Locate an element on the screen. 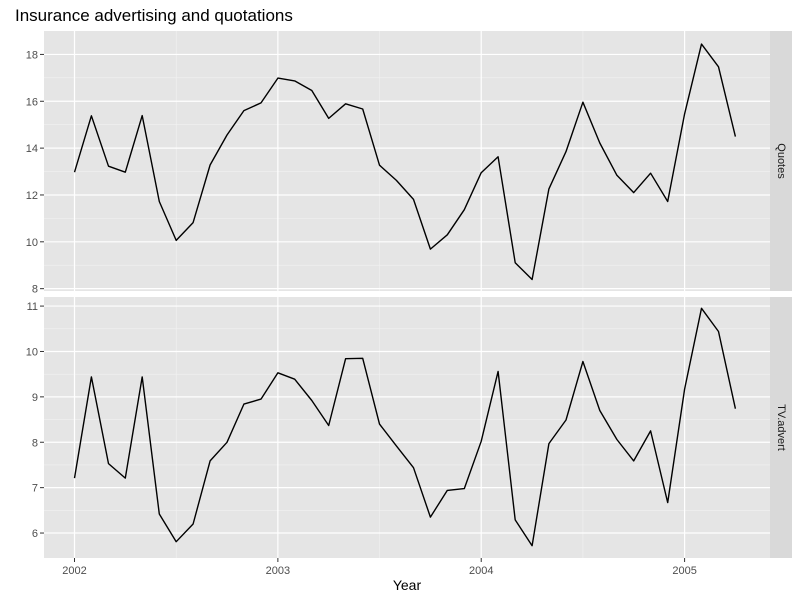 Image resolution: width=800 pixels, height=600 pixels. y-tick-label: 6 is located at coordinates (35, 534).